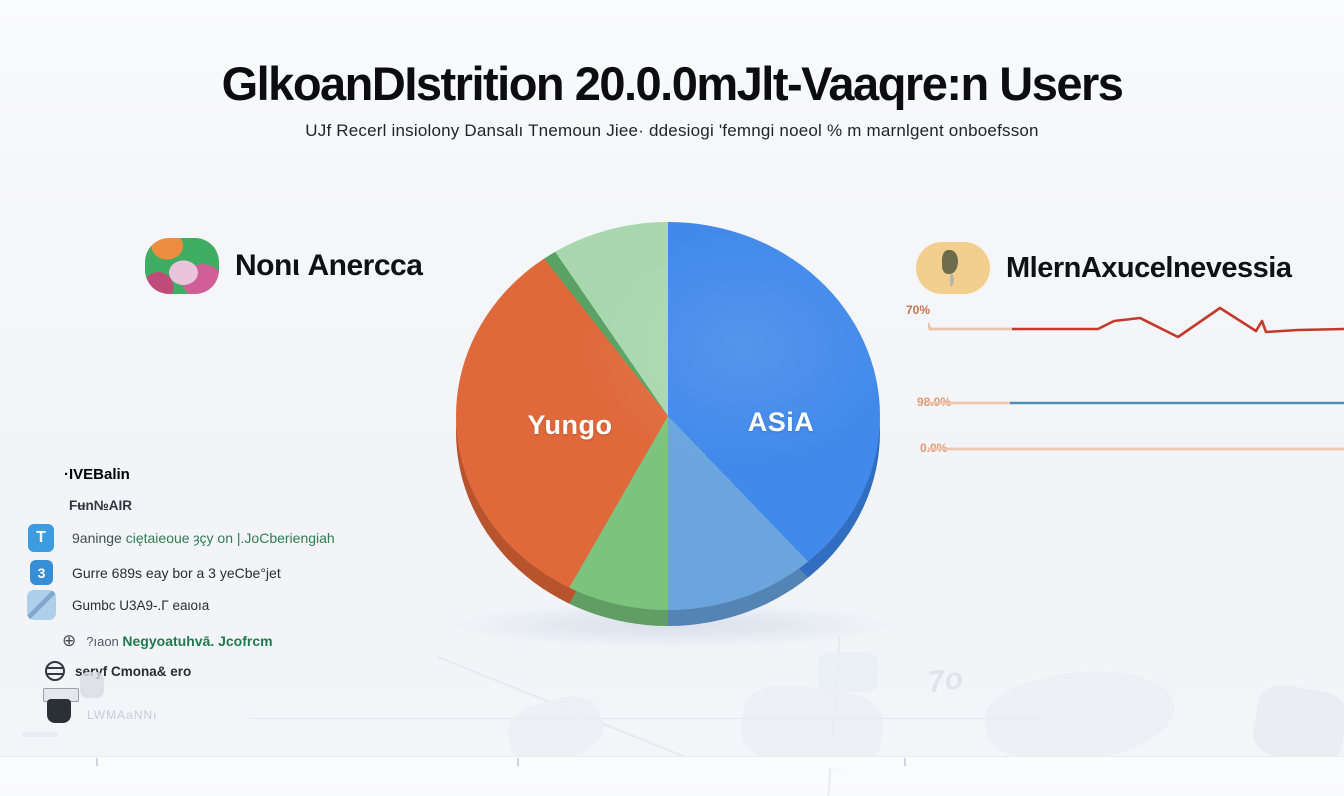 This screenshot has height=796, width=1344. Describe the element at coordinates (41, 605) in the screenshot. I see `diagonal-pencil-icon` at that location.